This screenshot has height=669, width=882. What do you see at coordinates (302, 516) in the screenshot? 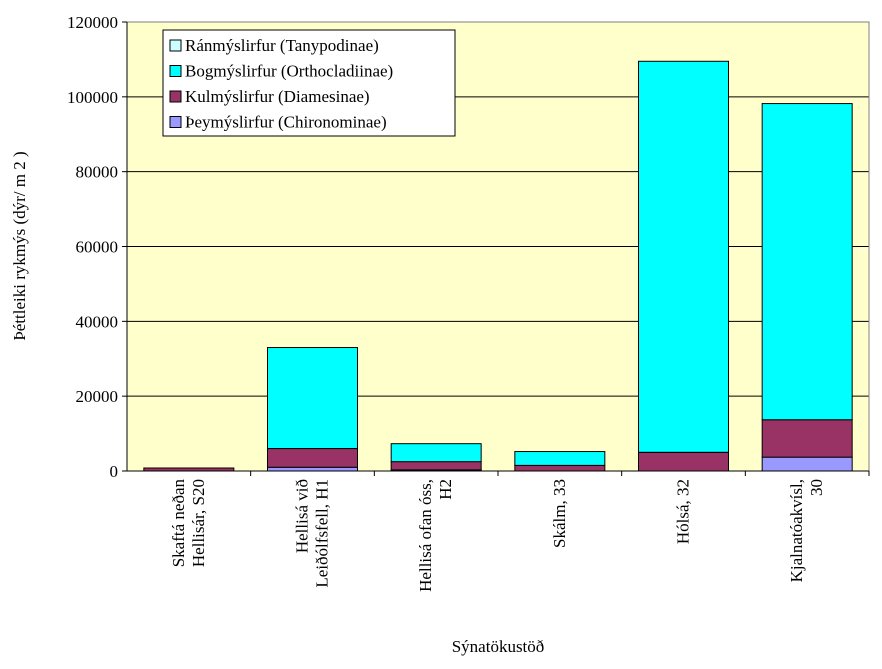
I see `x-tick-label: Hellisá við` at bounding box center [302, 516].